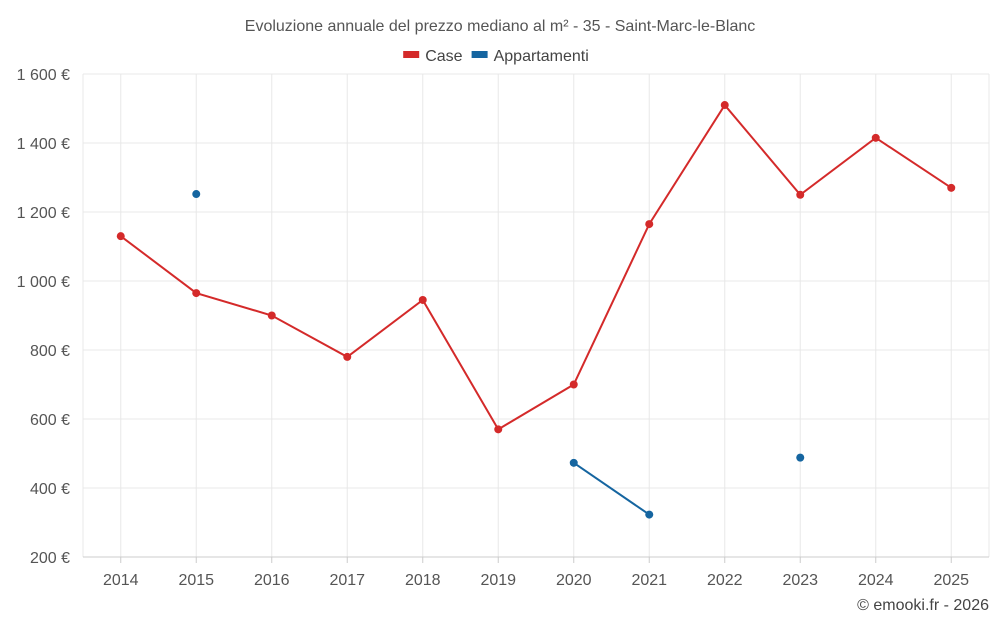 Image resolution: width=1000 pixels, height=625 pixels. I want to click on point-appartamenti-2021, so click(649, 514).